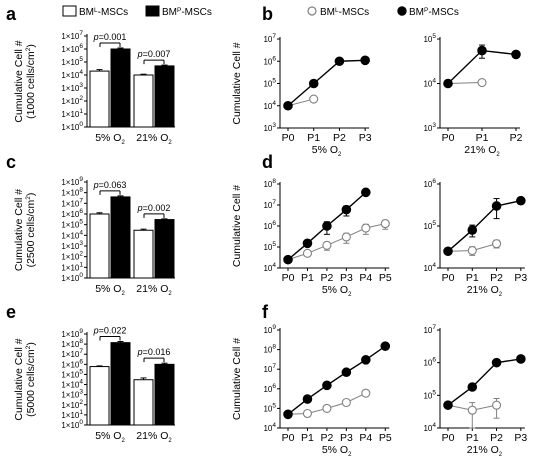 The image size is (550, 456). What do you see at coordinates (274, 386) in the screenshot?
I see `chart-f-left-y-tick-exp: 6` at bounding box center [274, 386].